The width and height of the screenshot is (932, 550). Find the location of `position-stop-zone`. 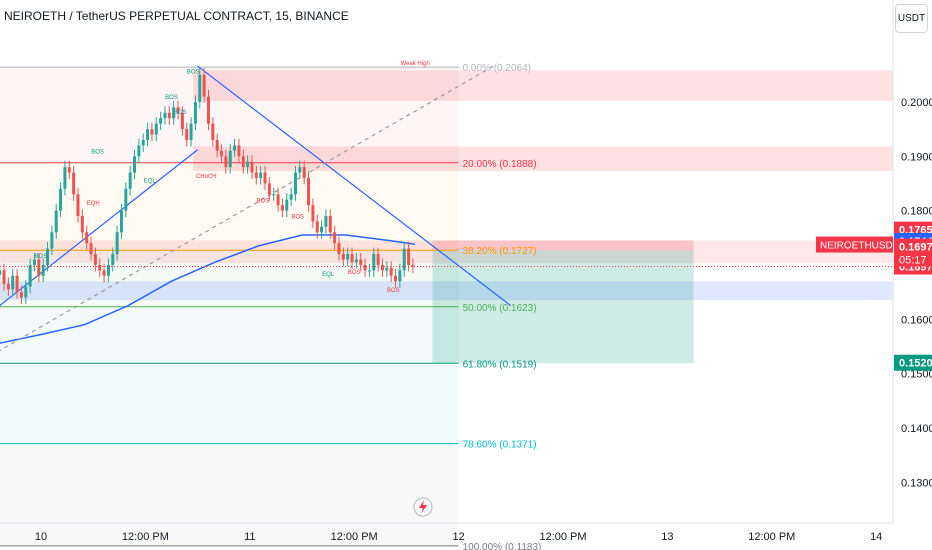

position-stop-zone is located at coordinates (563, 245).